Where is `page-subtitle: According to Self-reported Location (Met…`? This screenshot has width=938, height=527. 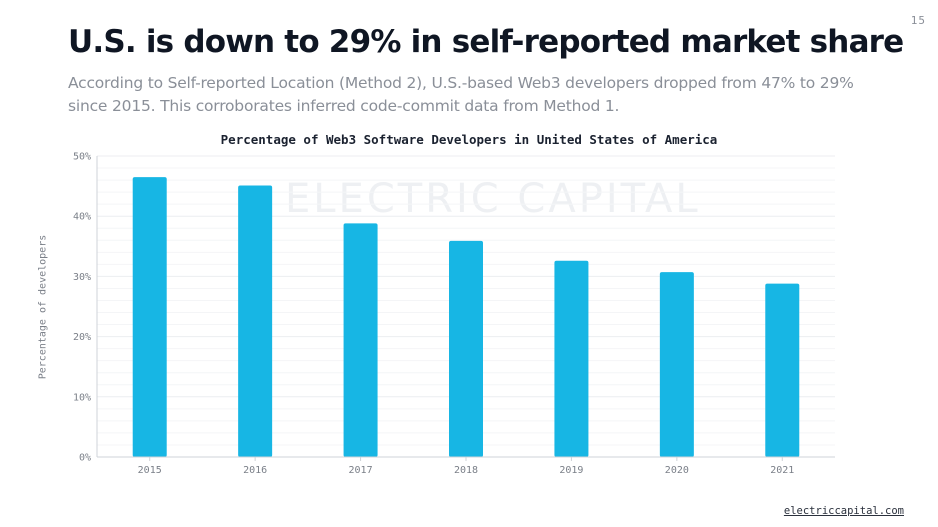 page-subtitle: According to Self-reported Location (Met… is located at coordinates (461, 94).